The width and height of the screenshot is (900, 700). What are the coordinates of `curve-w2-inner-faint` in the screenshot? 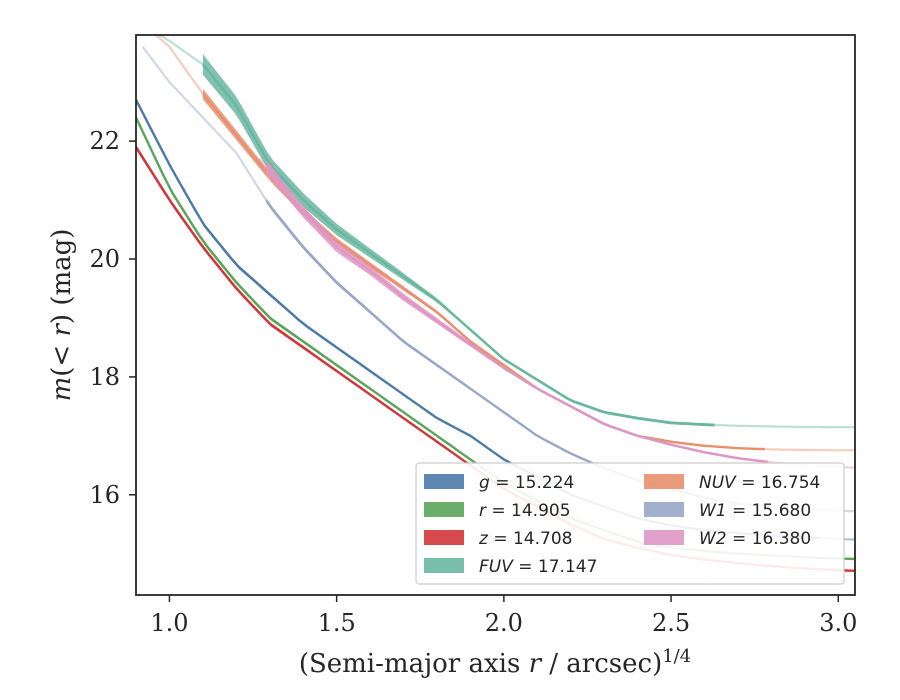 It's located at (263, 163).